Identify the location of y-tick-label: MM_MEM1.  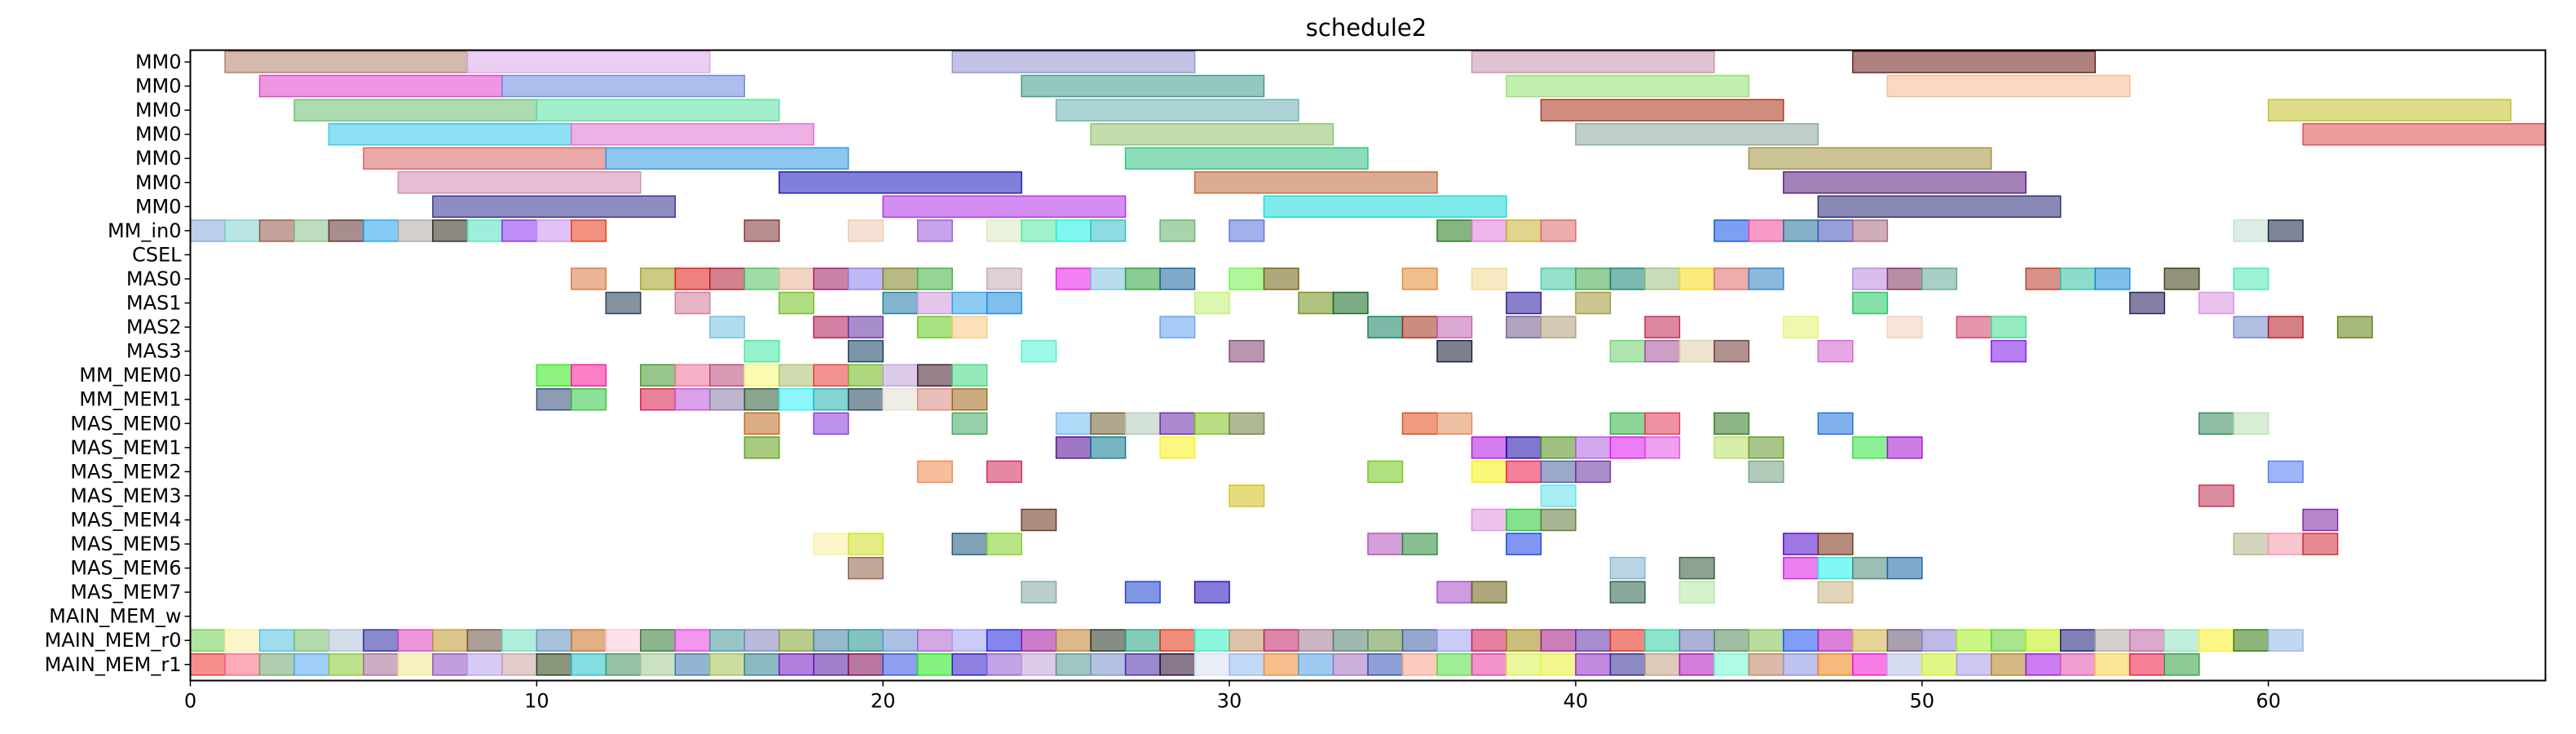
(130, 399).